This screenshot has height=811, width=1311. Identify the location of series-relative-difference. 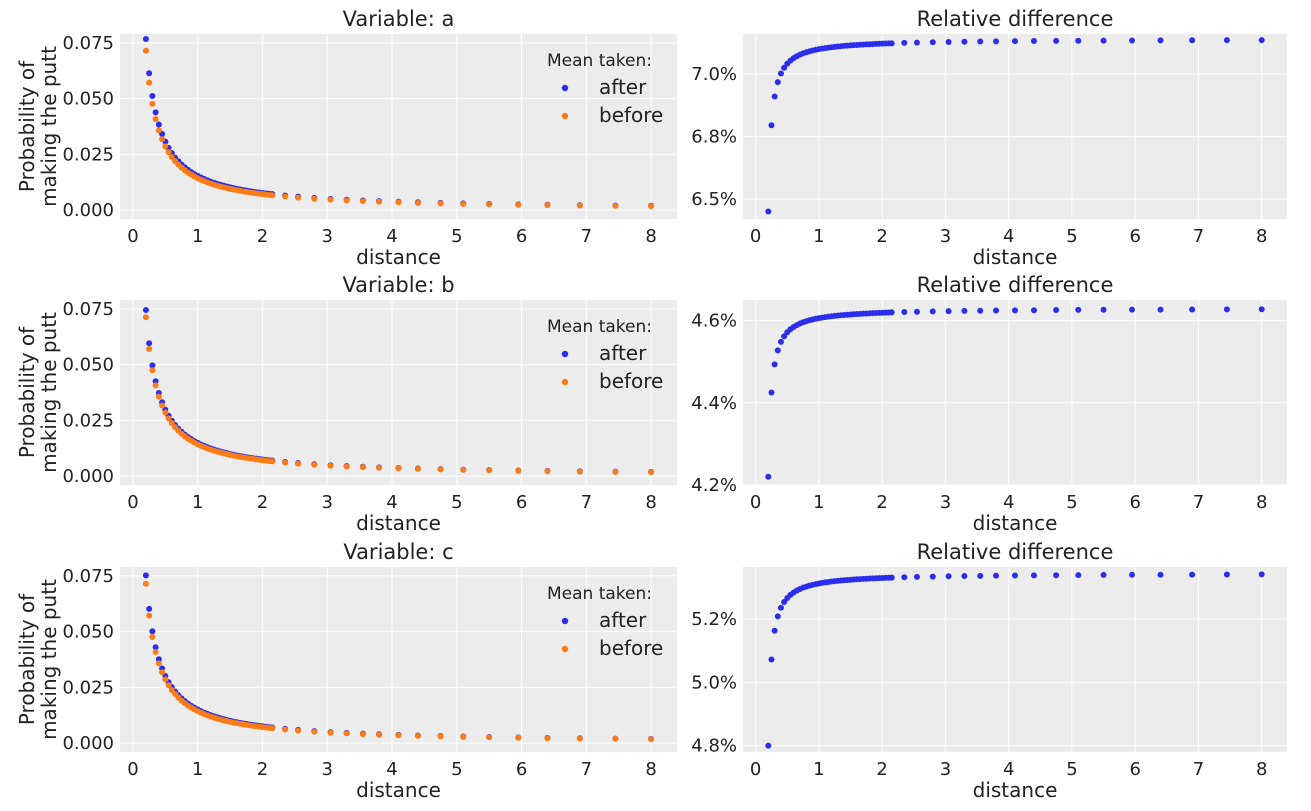
(1015, 126).